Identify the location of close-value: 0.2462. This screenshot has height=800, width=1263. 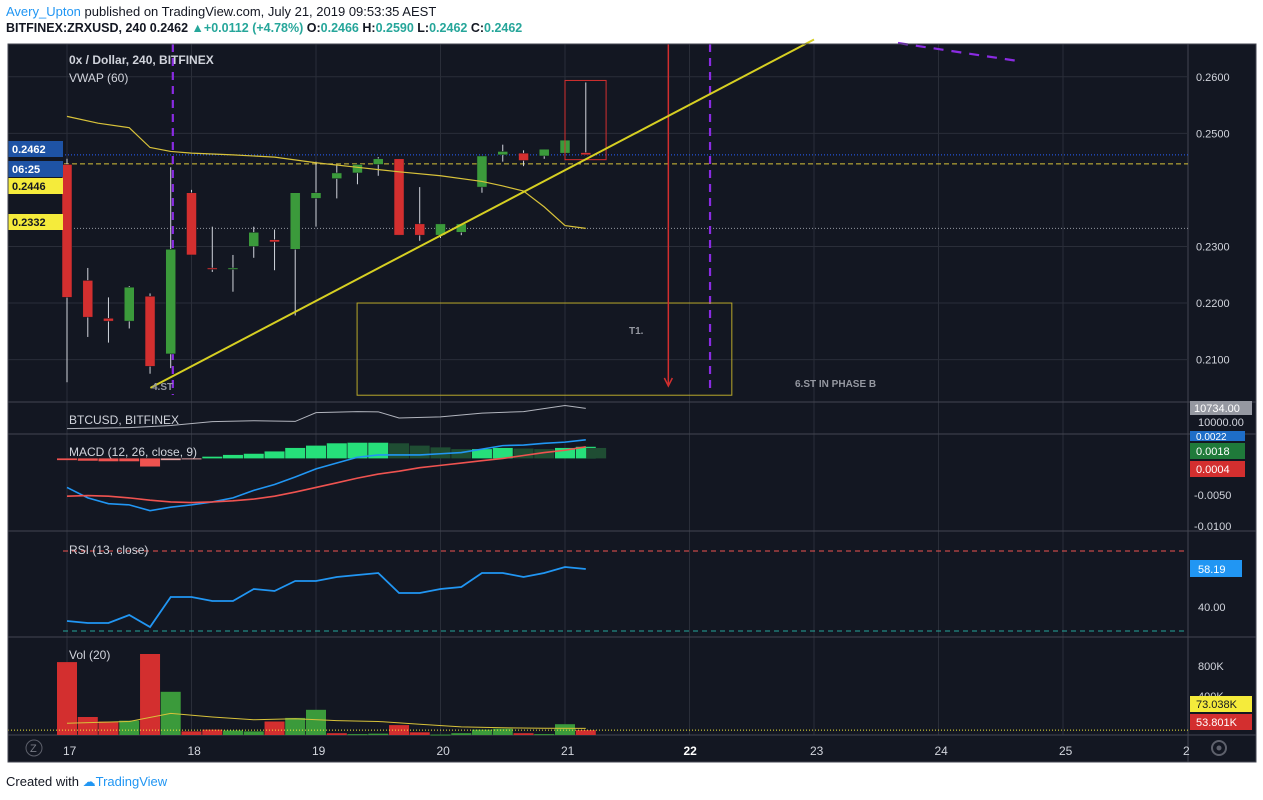
(503, 28).